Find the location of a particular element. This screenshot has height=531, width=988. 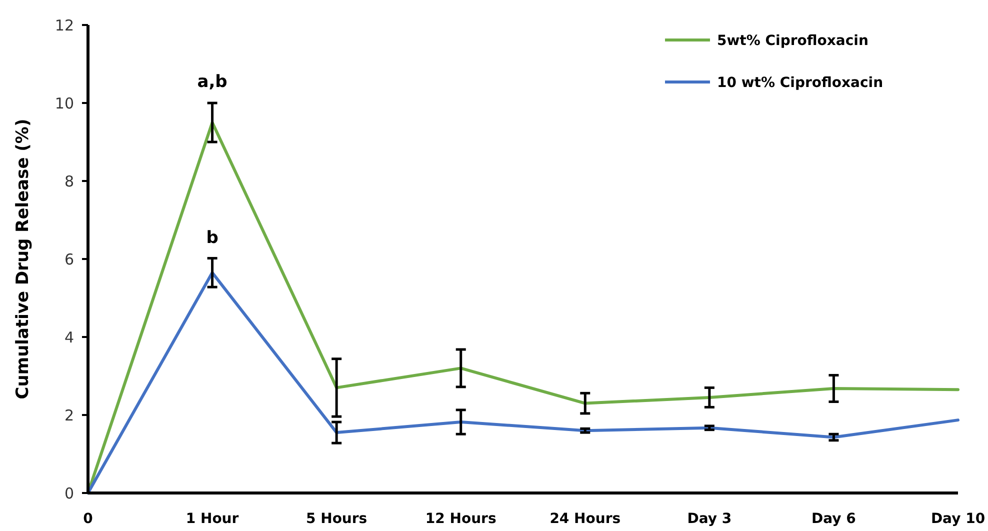

y-tick-label: 10 is located at coordinates (64, 103).